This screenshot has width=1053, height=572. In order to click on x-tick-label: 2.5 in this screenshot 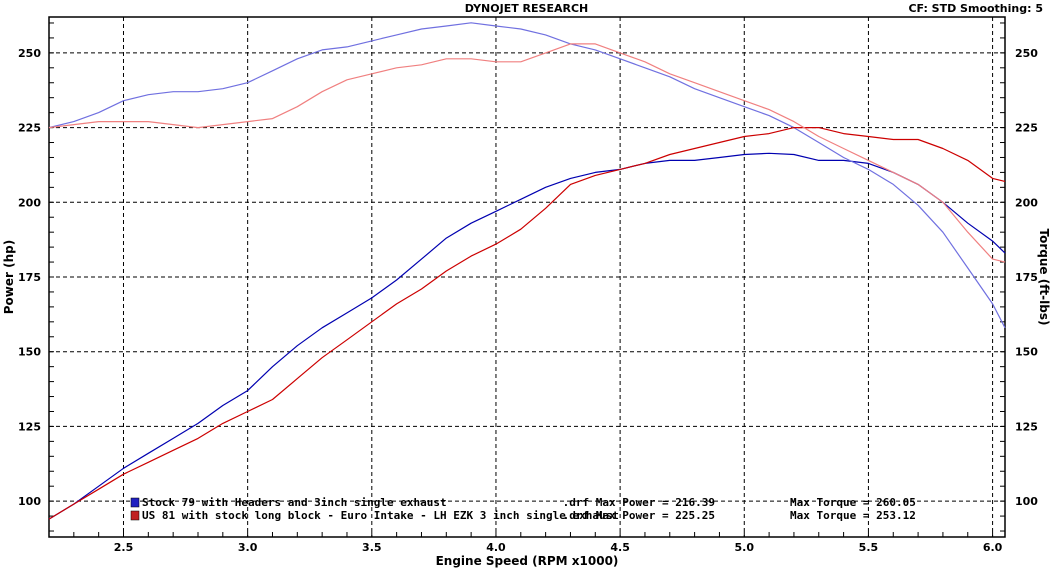, I will do `click(124, 547)`.